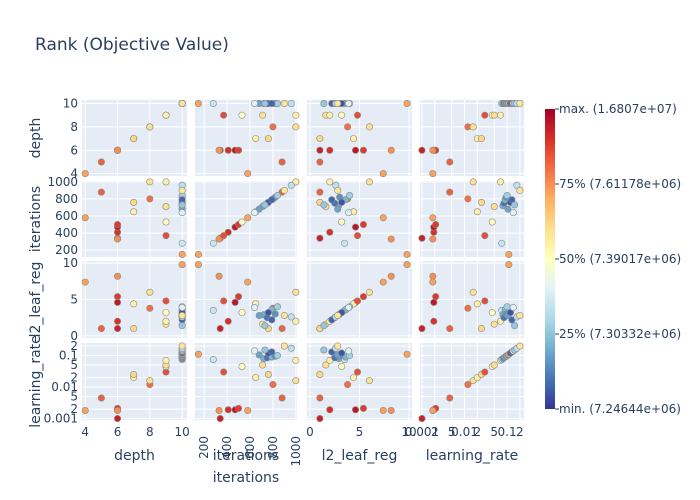 Image resolution: width=700 pixels, height=500 pixels. I want to click on x-axis-title-extra: iterations, so click(246, 478).